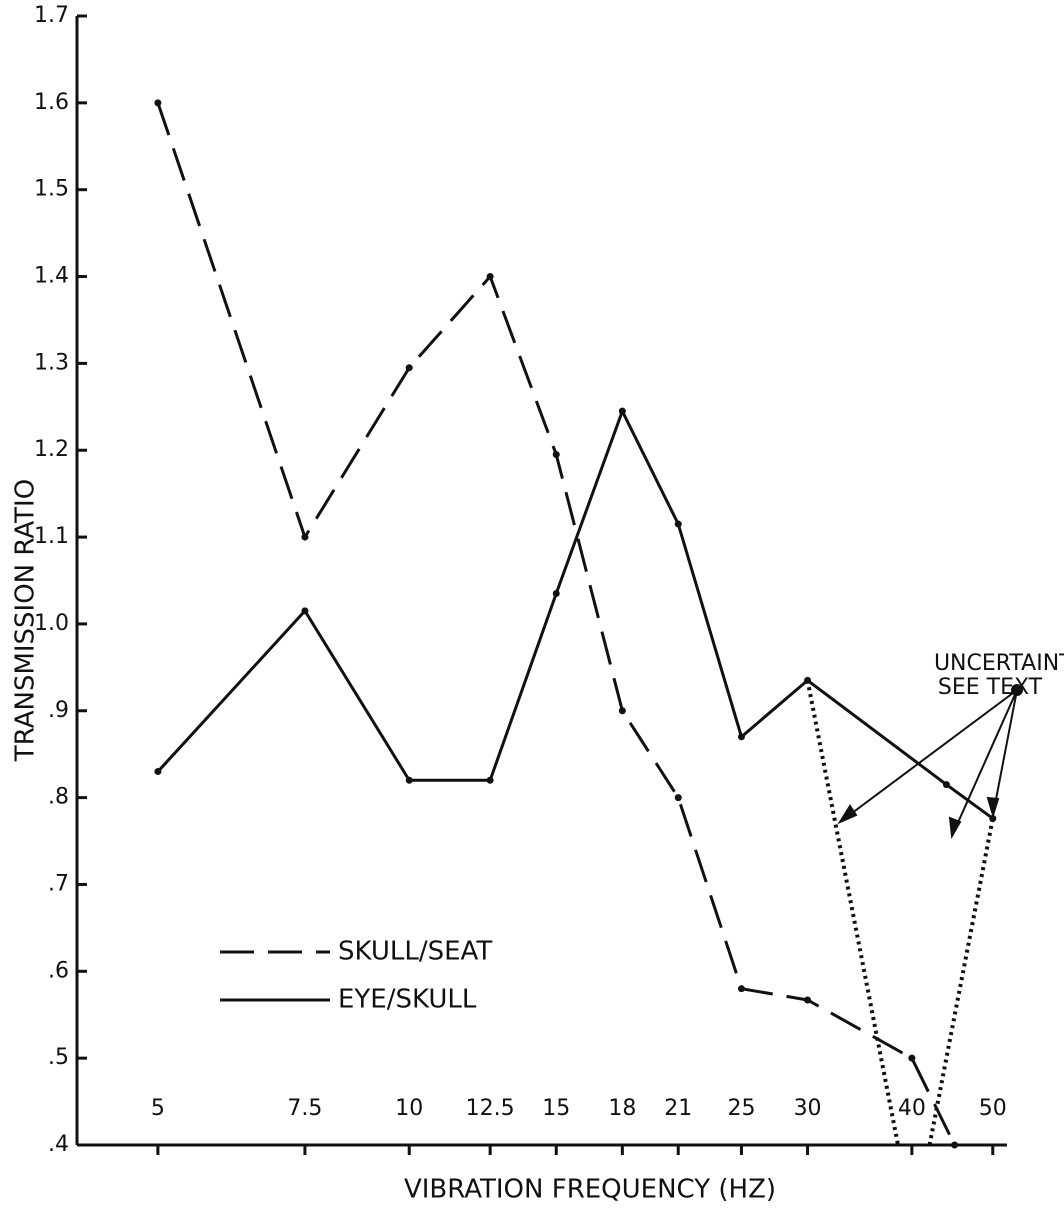  What do you see at coordinates (58, 1057) in the screenshot?
I see `y-tick-label: .5` at bounding box center [58, 1057].